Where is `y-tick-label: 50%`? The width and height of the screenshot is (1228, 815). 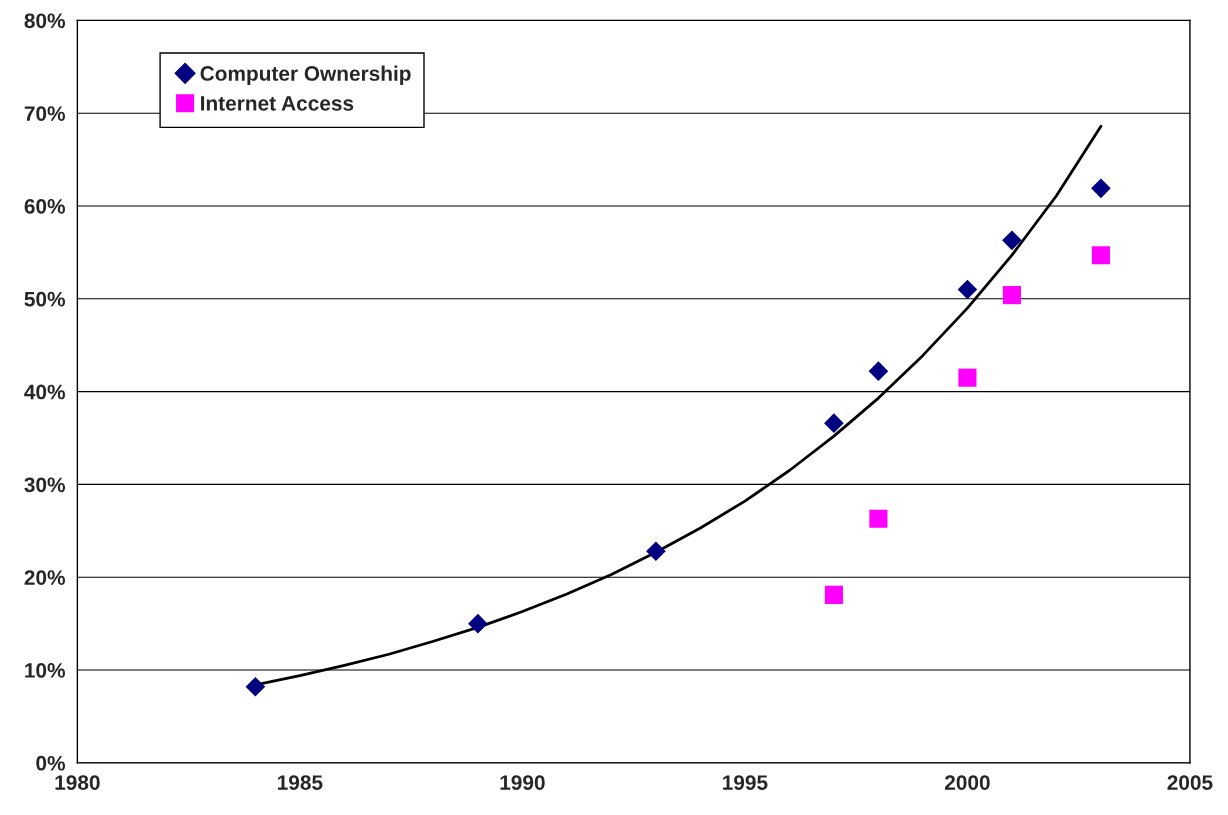 y-tick-label: 50% is located at coordinates (45, 299).